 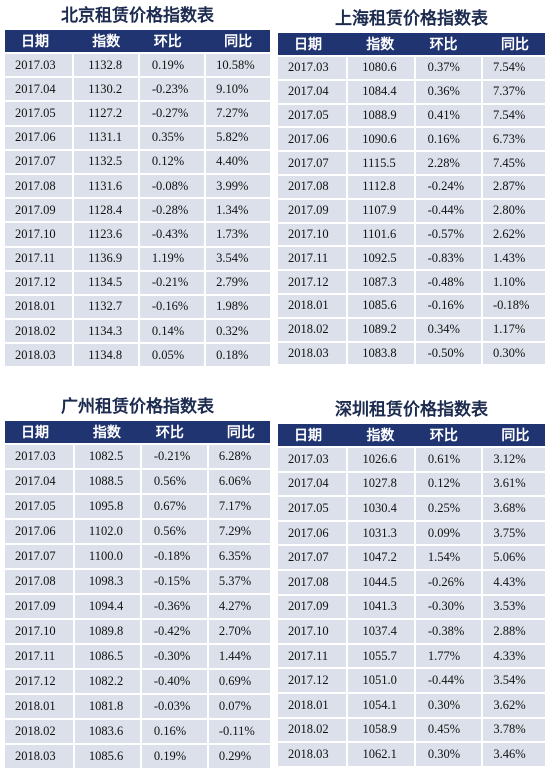 What do you see at coordinates (449, 138) in the screenshot?
I see `table-cell: 0.16%` at bounding box center [449, 138].